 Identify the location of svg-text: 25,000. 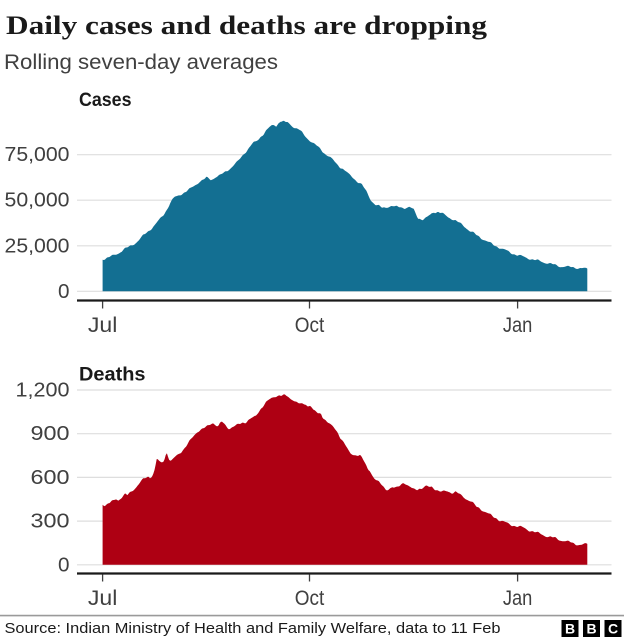
(37, 246).